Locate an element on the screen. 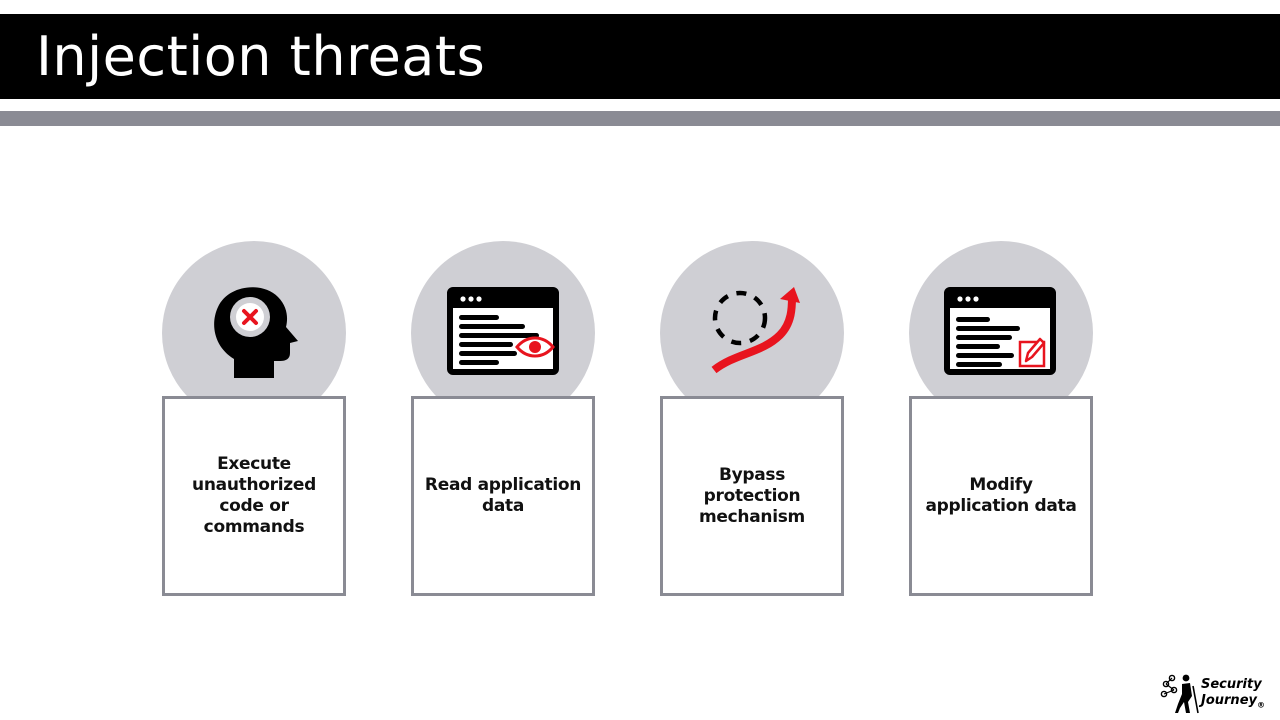  browser-eye-icon is located at coordinates (503, 331).